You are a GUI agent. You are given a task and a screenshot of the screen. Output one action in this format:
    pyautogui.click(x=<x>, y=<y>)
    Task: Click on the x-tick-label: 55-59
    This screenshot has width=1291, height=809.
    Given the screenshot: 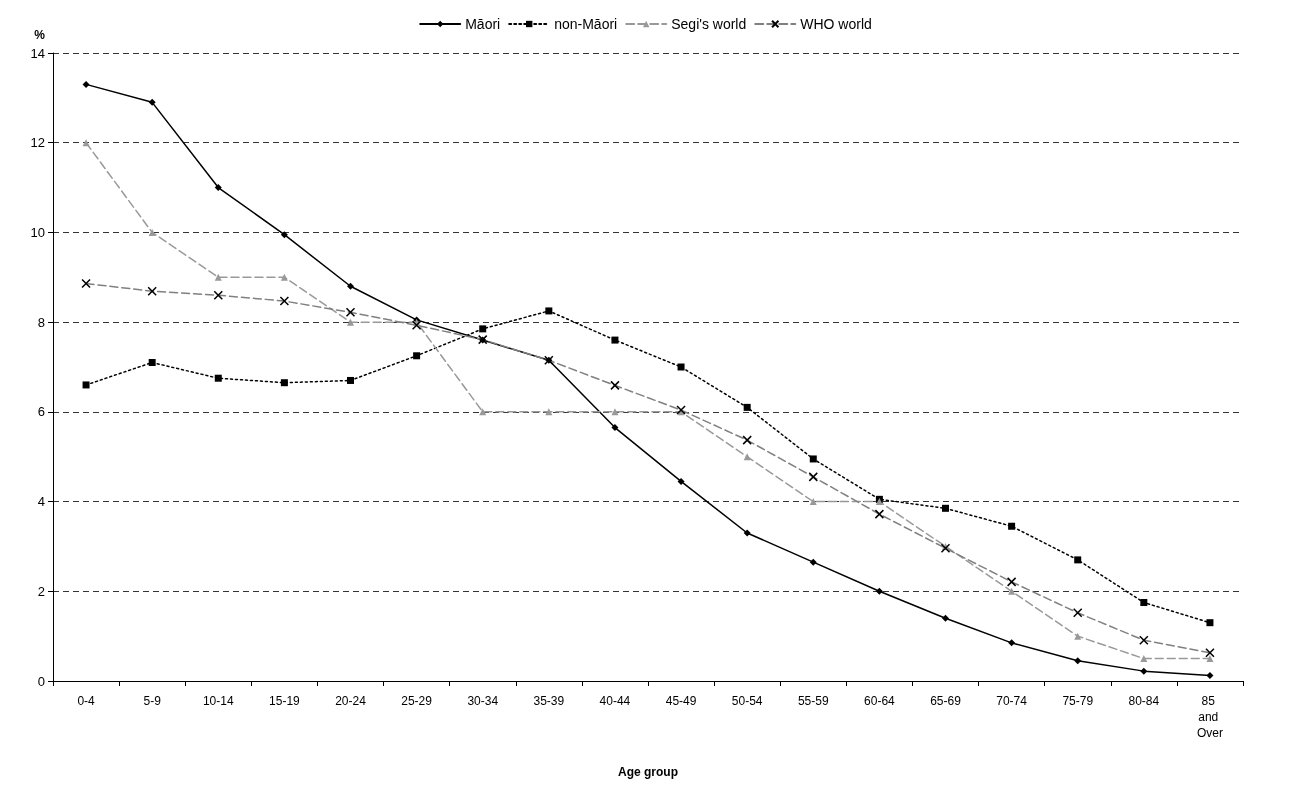 What is the action you would take?
    pyautogui.click(x=813, y=701)
    